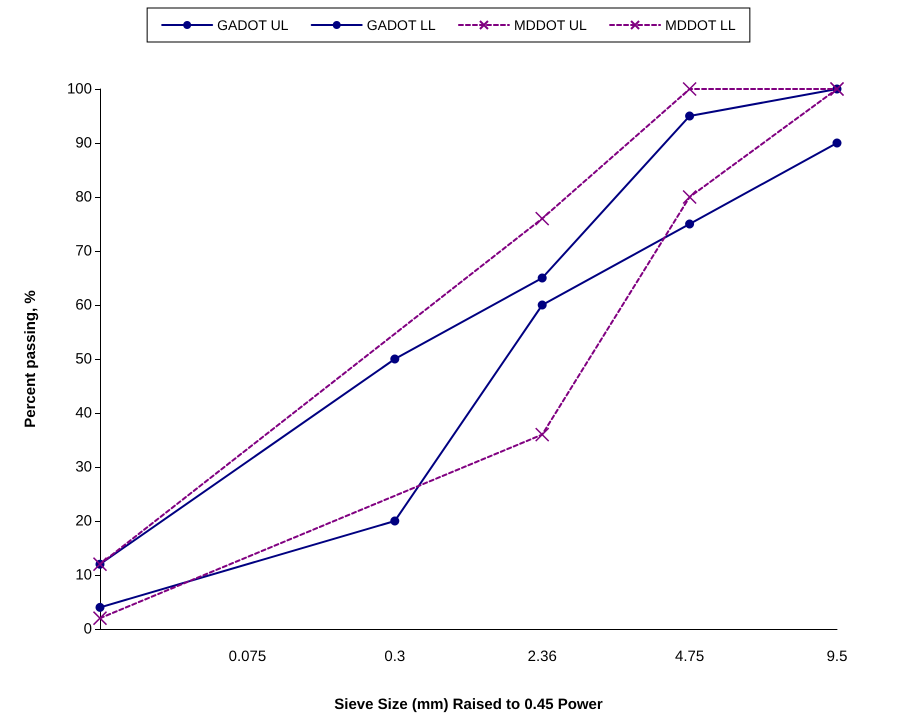 The image size is (897, 727). I want to click on x-tick-label: 0.3, so click(395, 656).